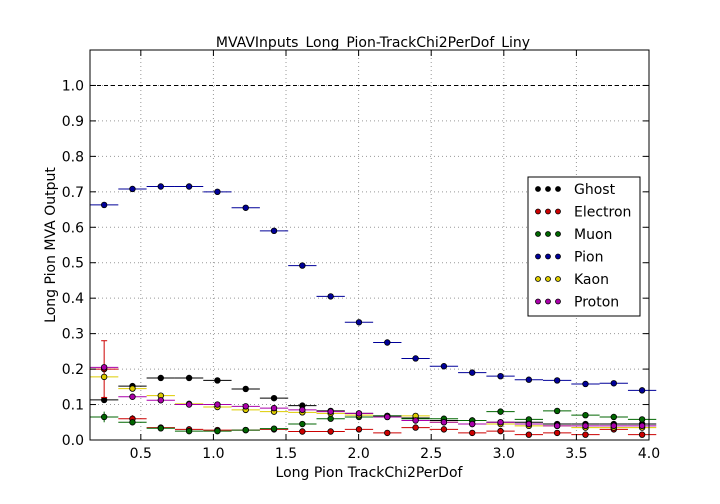 Image resolution: width=720 pixels, height=504 pixels. I want to click on y-tick-label: 0.1, so click(73, 406).